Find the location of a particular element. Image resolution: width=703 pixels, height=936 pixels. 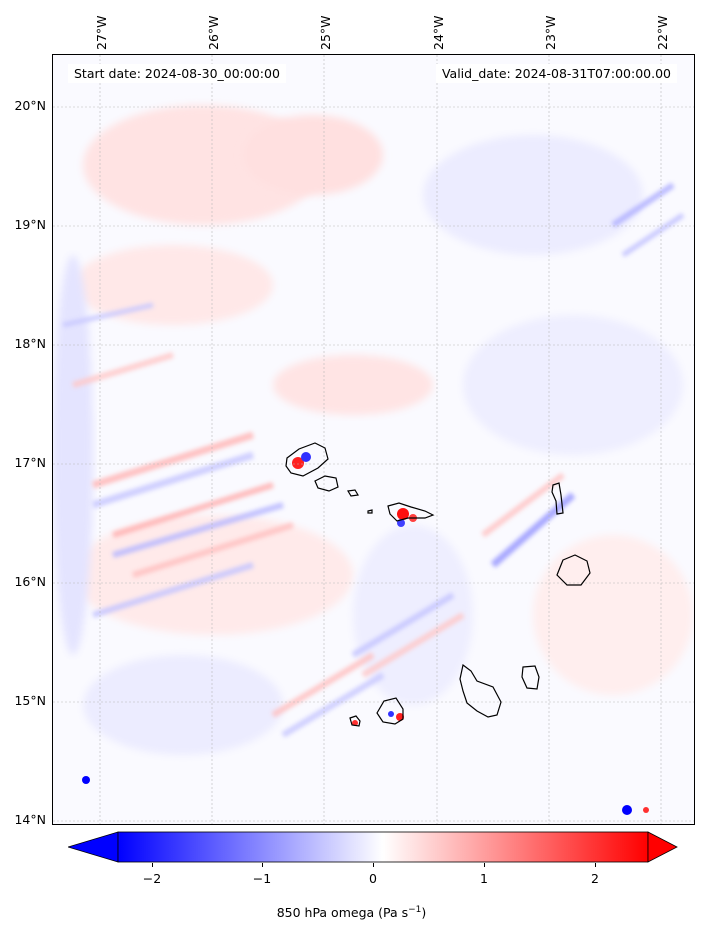

island-raso is located at coordinates (370, 511).